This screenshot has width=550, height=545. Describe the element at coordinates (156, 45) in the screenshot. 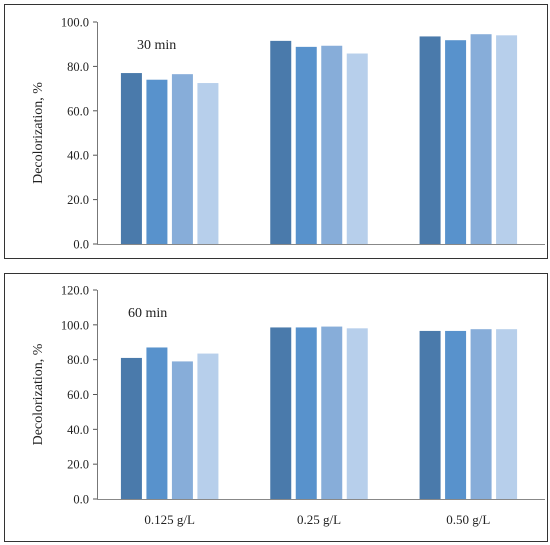

I see `panel-title: 30 min` at that location.